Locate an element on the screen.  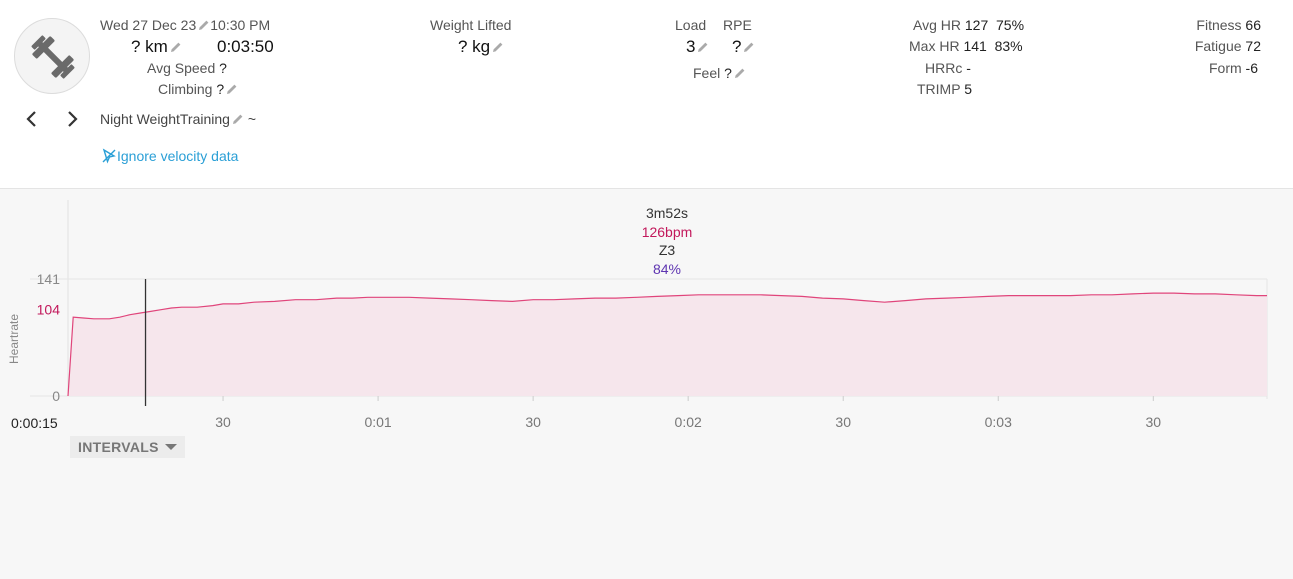
feel-value: ? is located at coordinates (728, 73).